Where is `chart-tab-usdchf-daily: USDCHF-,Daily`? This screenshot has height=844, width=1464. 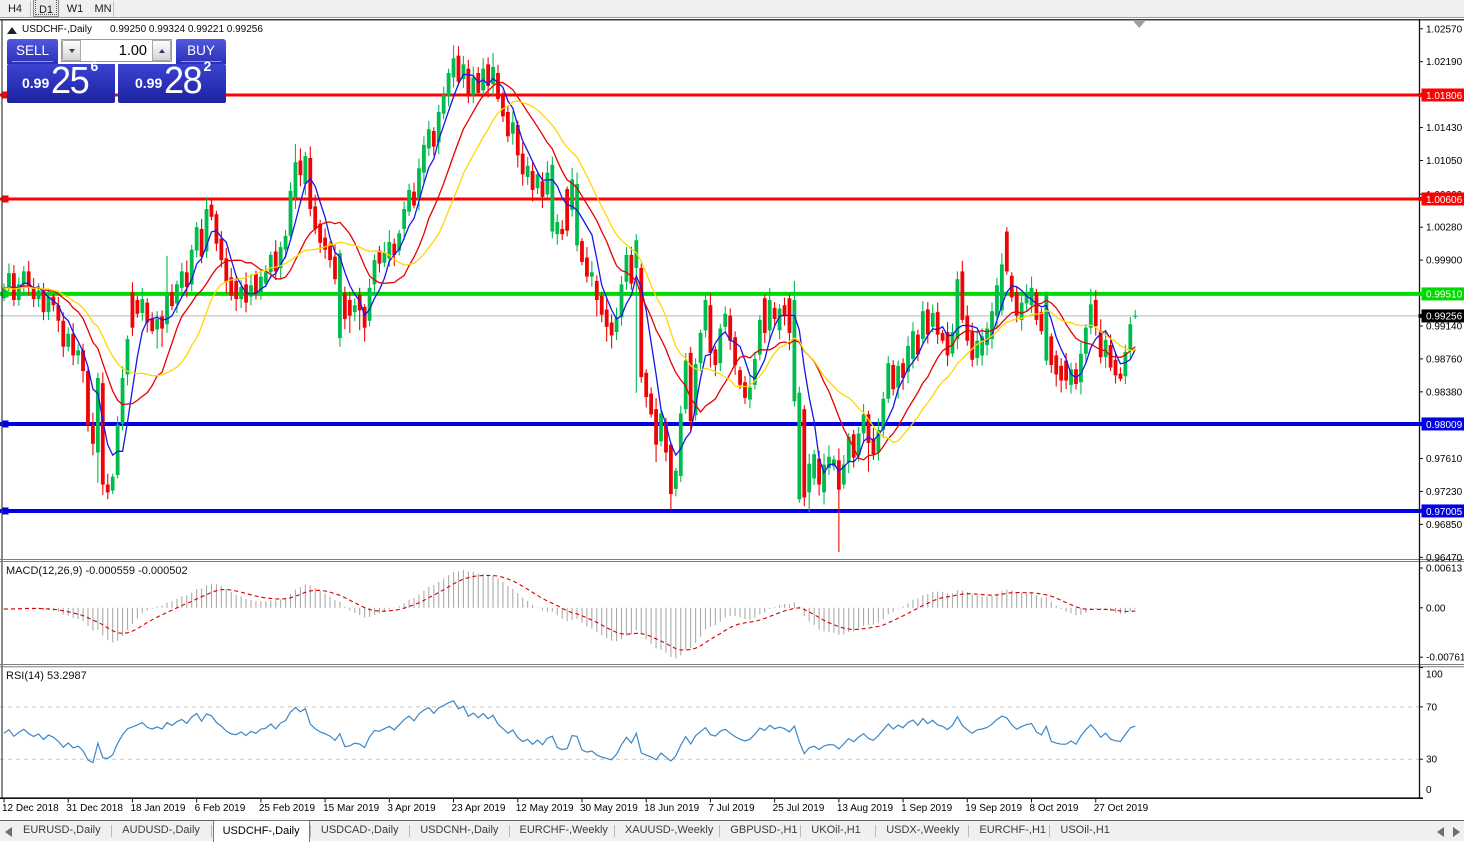 chart-tab-usdchf-daily: USDCHF-,Daily is located at coordinates (261, 831).